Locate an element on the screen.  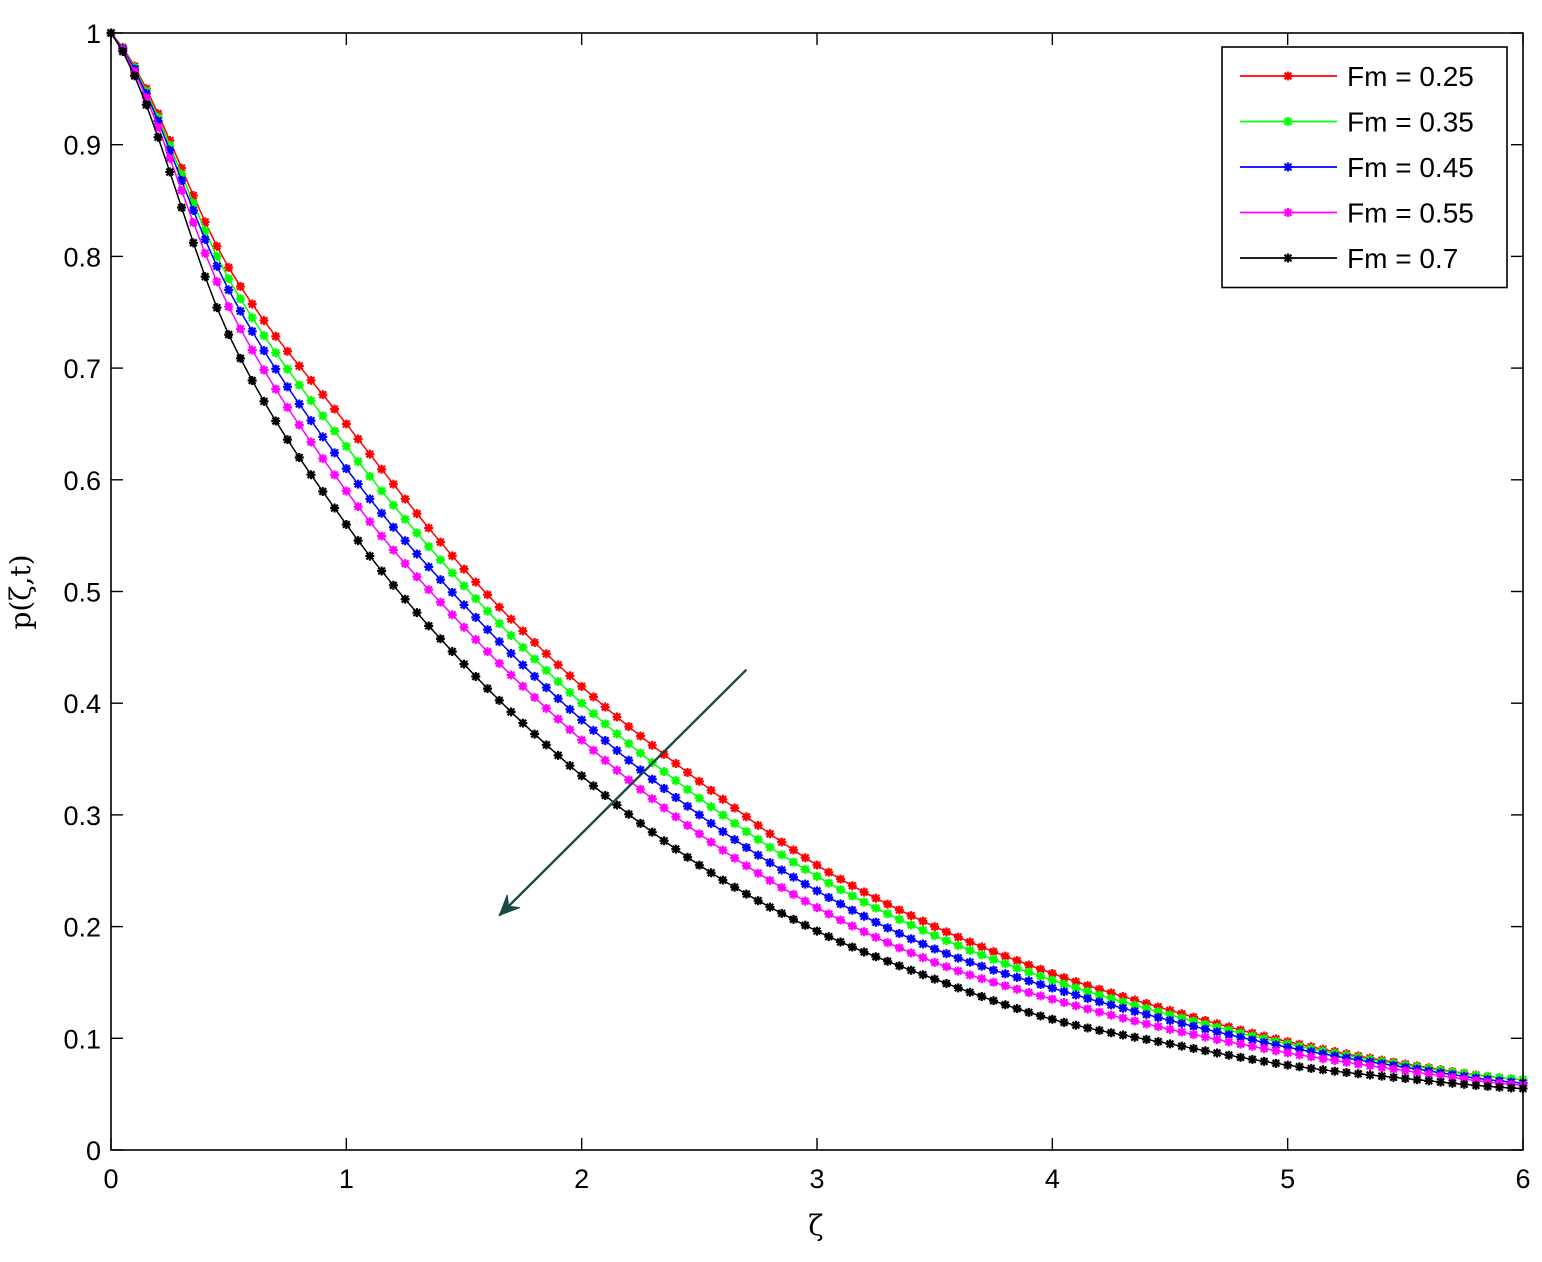
legend-label: Fm = 0.7 is located at coordinates (1402, 258).